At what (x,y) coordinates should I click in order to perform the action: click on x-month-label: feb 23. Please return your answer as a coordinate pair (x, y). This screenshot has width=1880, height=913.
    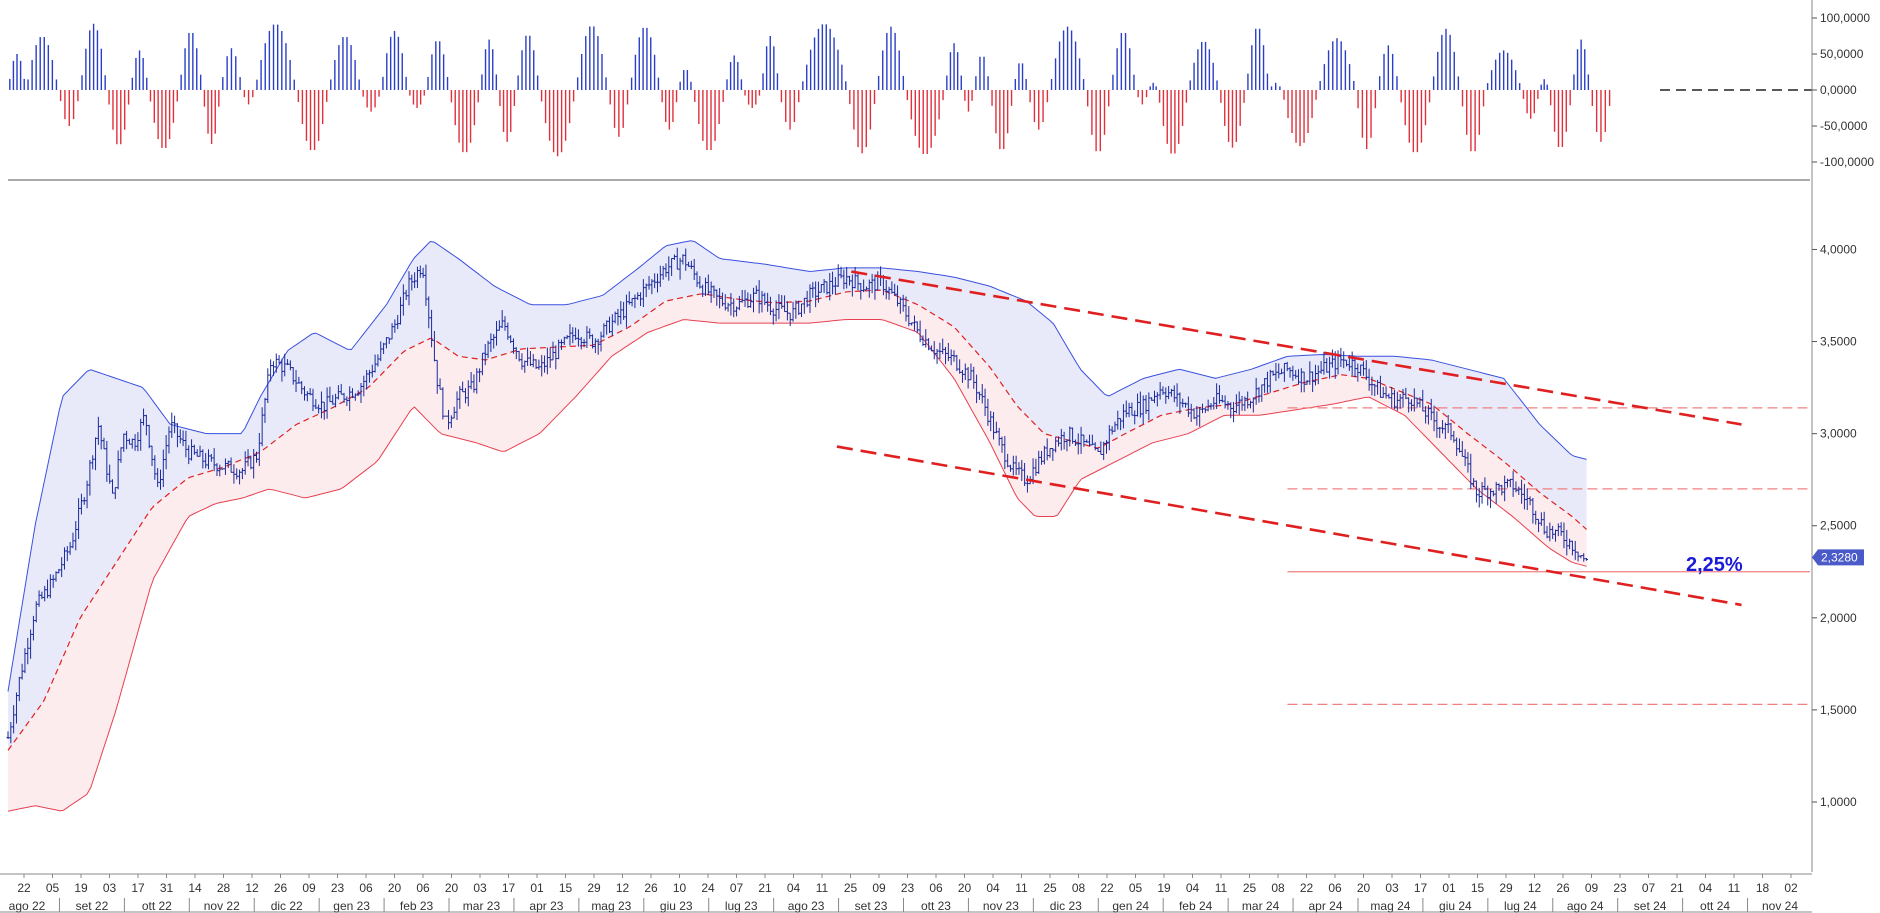
    Looking at the image, I should click on (417, 906).